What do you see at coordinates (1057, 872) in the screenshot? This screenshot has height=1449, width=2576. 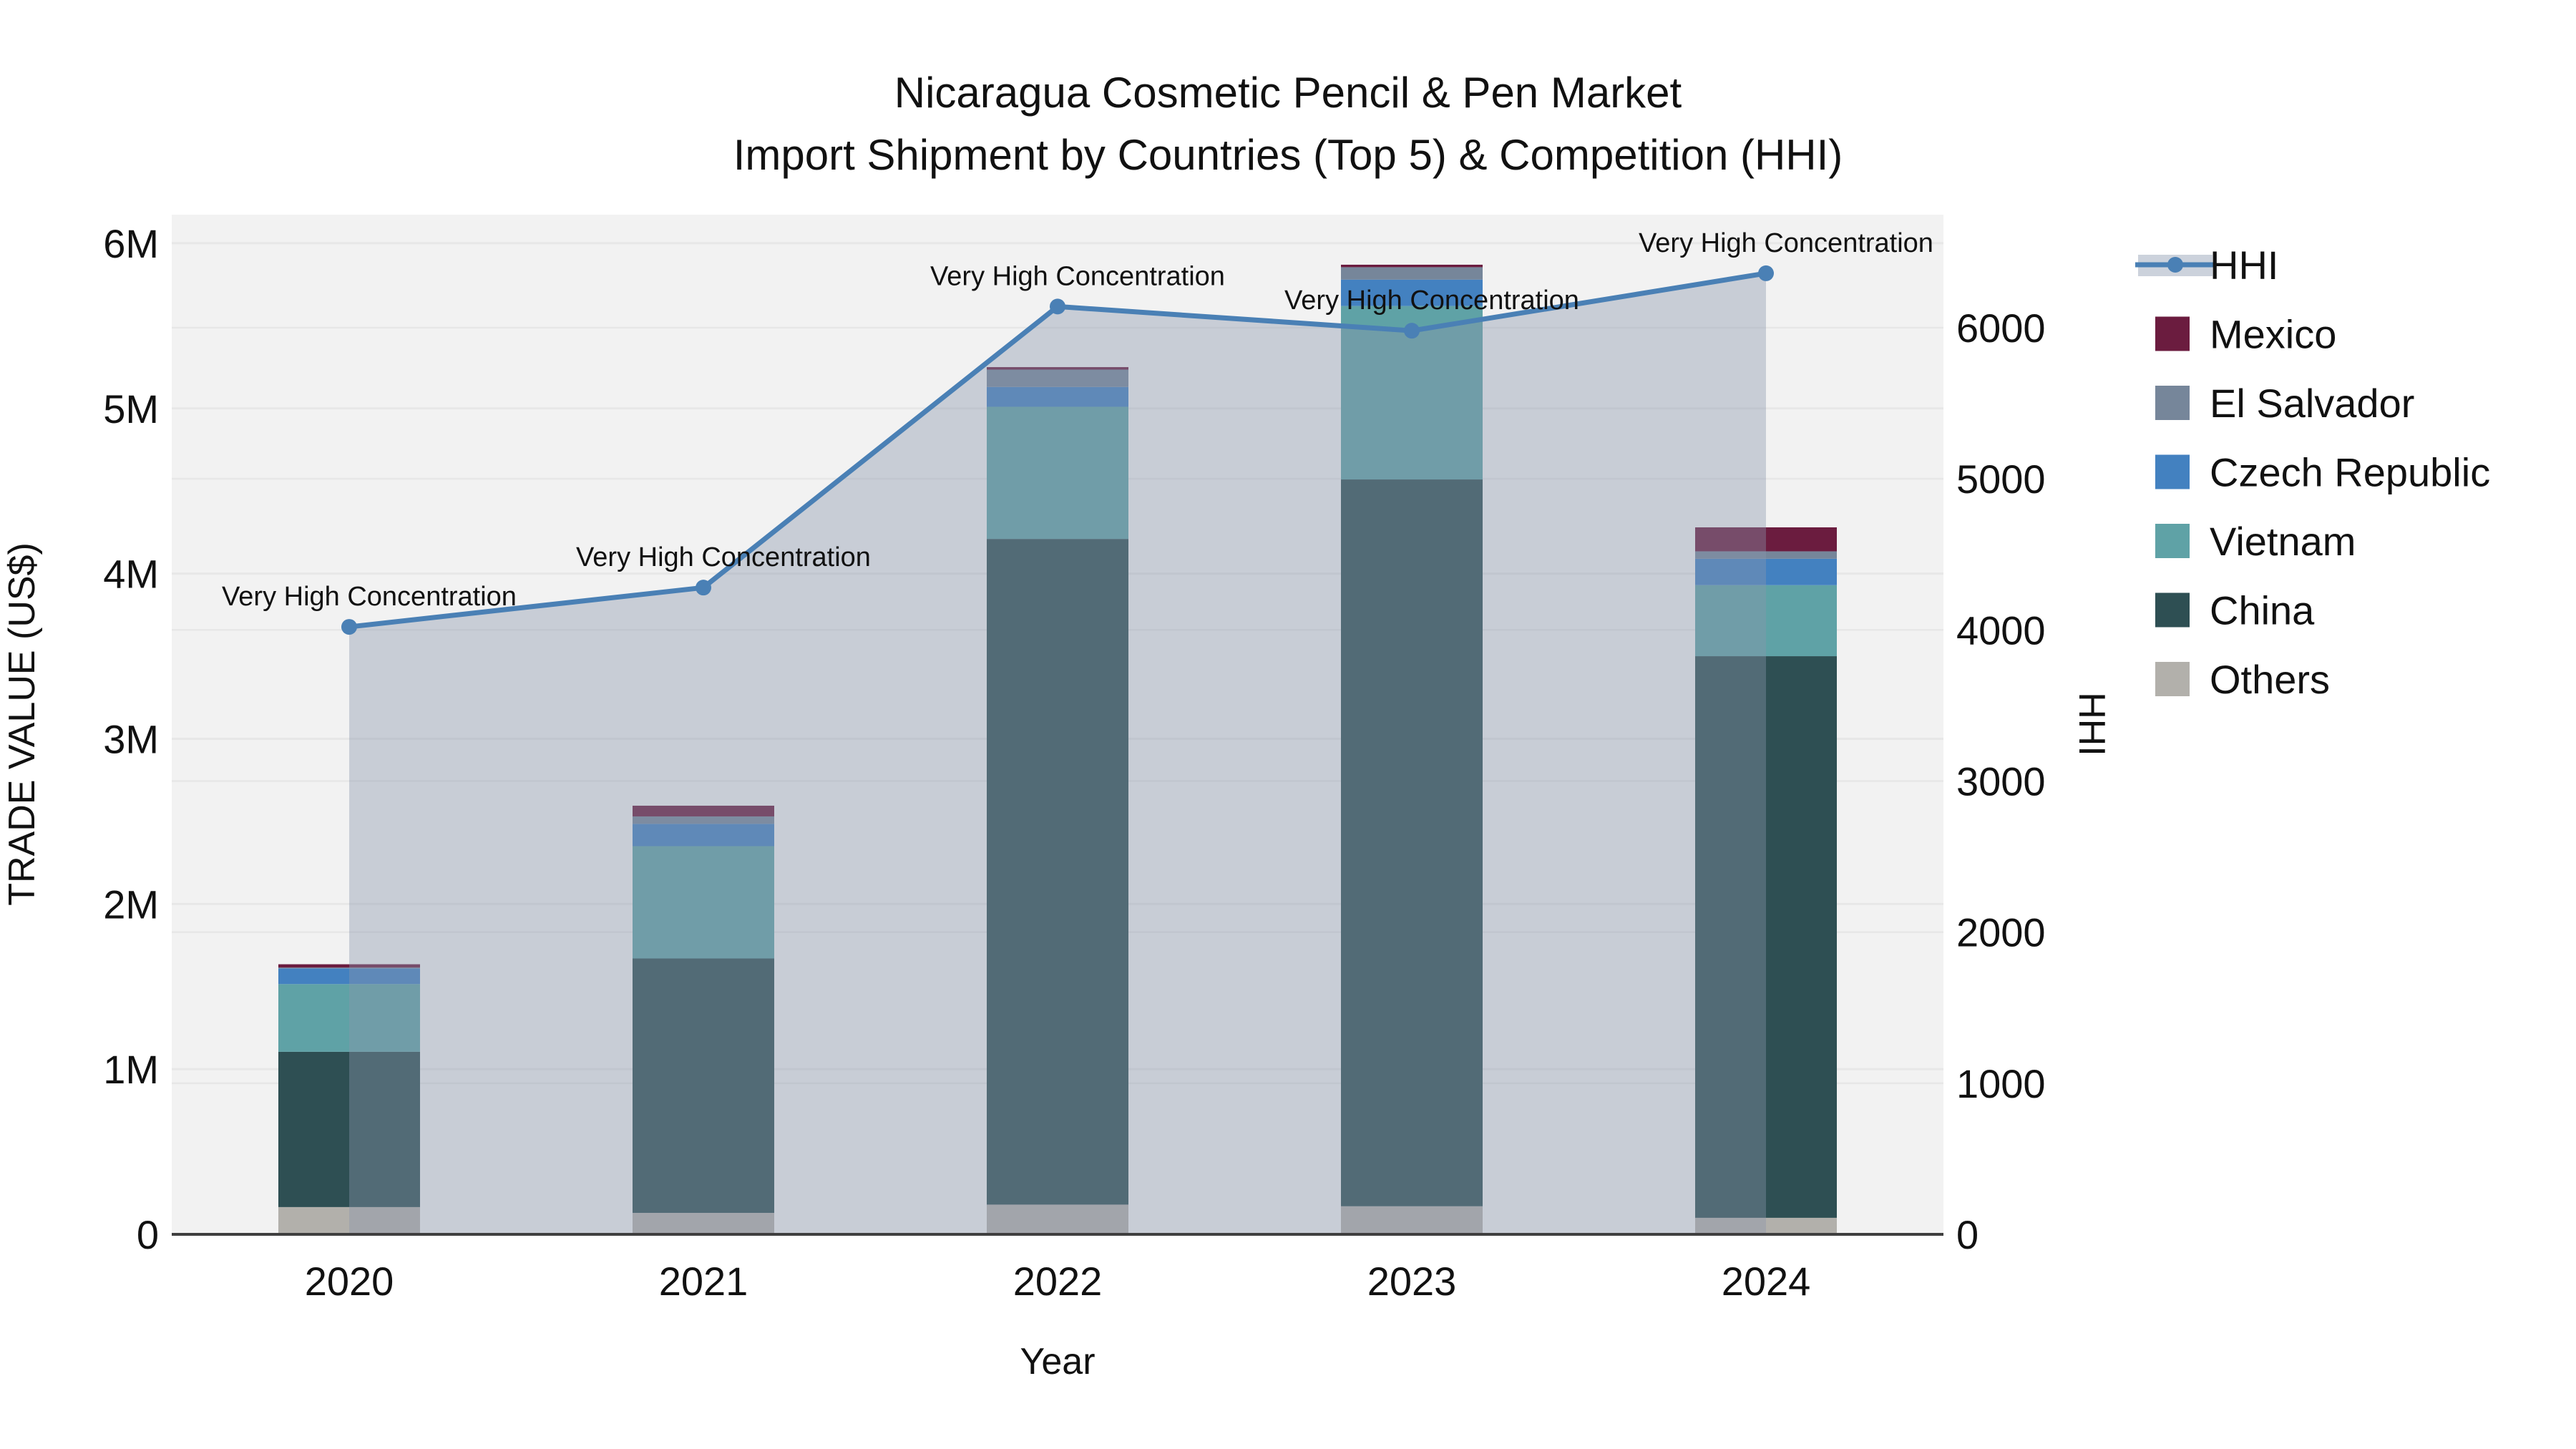 I see `bar-segment-china-2022` at bounding box center [1057, 872].